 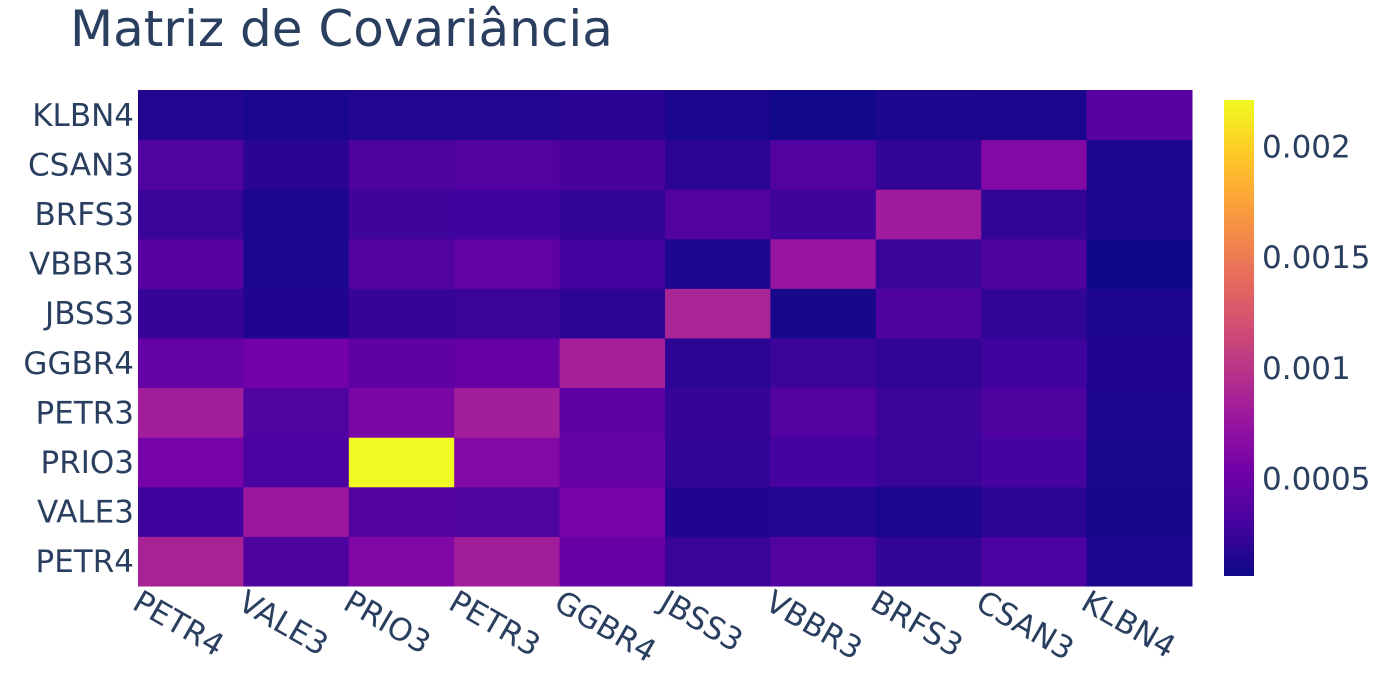 What do you see at coordinates (191, 561) in the screenshot?
I see `heatmap-cell-PETR4-PETR4` at bounding box center [191, 561].